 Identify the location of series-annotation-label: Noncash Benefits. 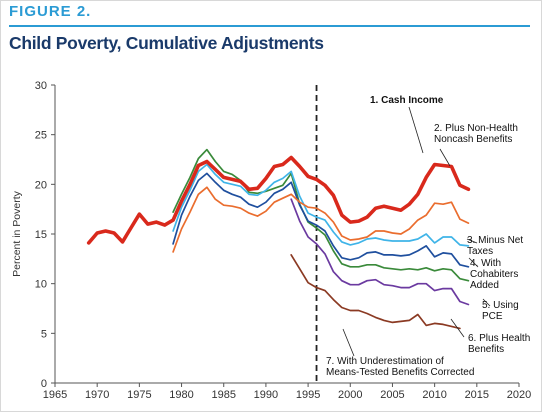
(473, 139).